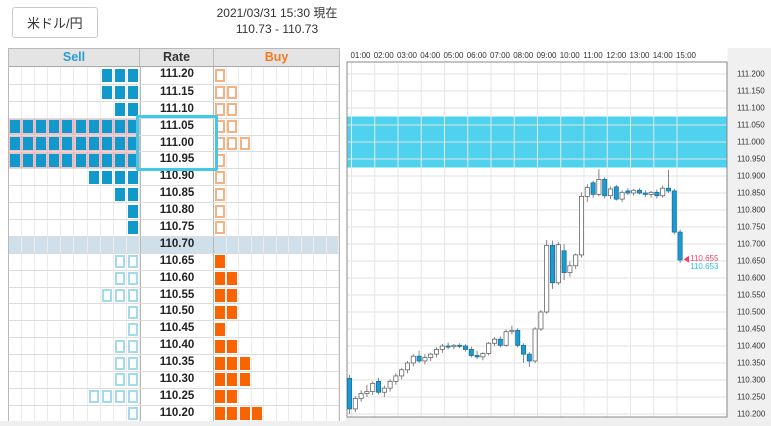 The width and height of the screenshot is (771, 426). What do you see at coordinates (177, 312) in the screenshot?
I see `rate-cell: 110.50` at bounding box center [177, 312].